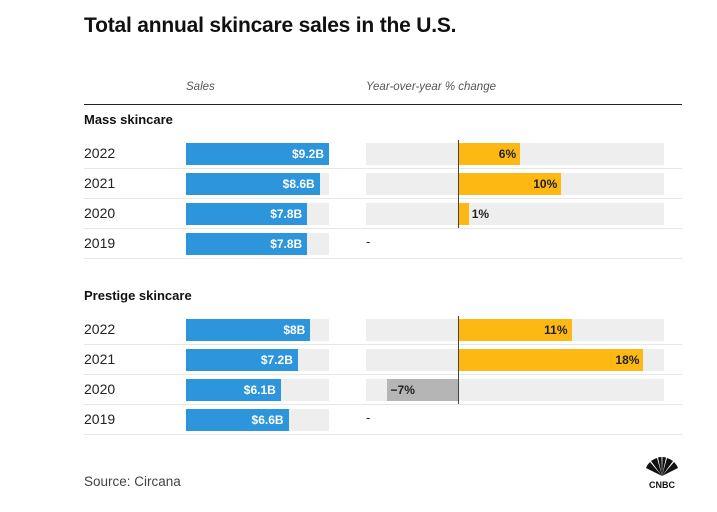  Describe the element at coordinates (507, 154) in the screenshot. I see `yoy-value-label: 6%` at that location.